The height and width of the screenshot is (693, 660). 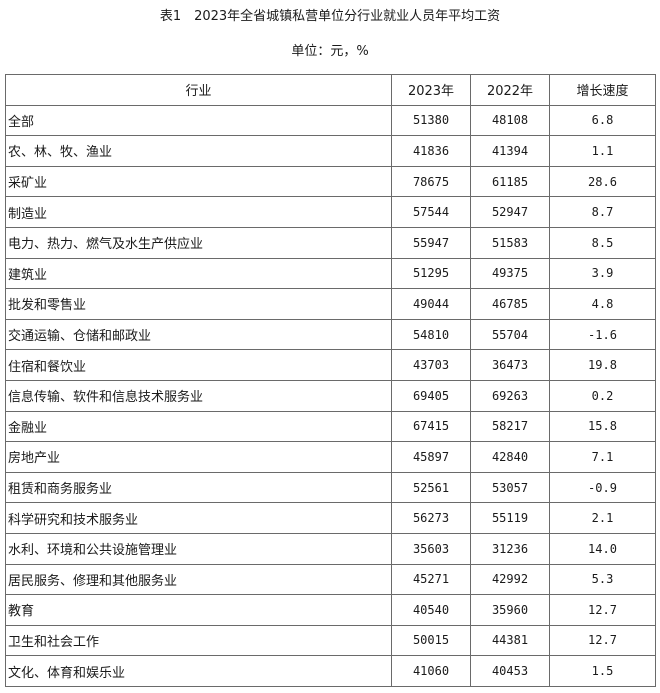 I want to click on wage-2022-cell: 53057, so click(x=510, y=487).